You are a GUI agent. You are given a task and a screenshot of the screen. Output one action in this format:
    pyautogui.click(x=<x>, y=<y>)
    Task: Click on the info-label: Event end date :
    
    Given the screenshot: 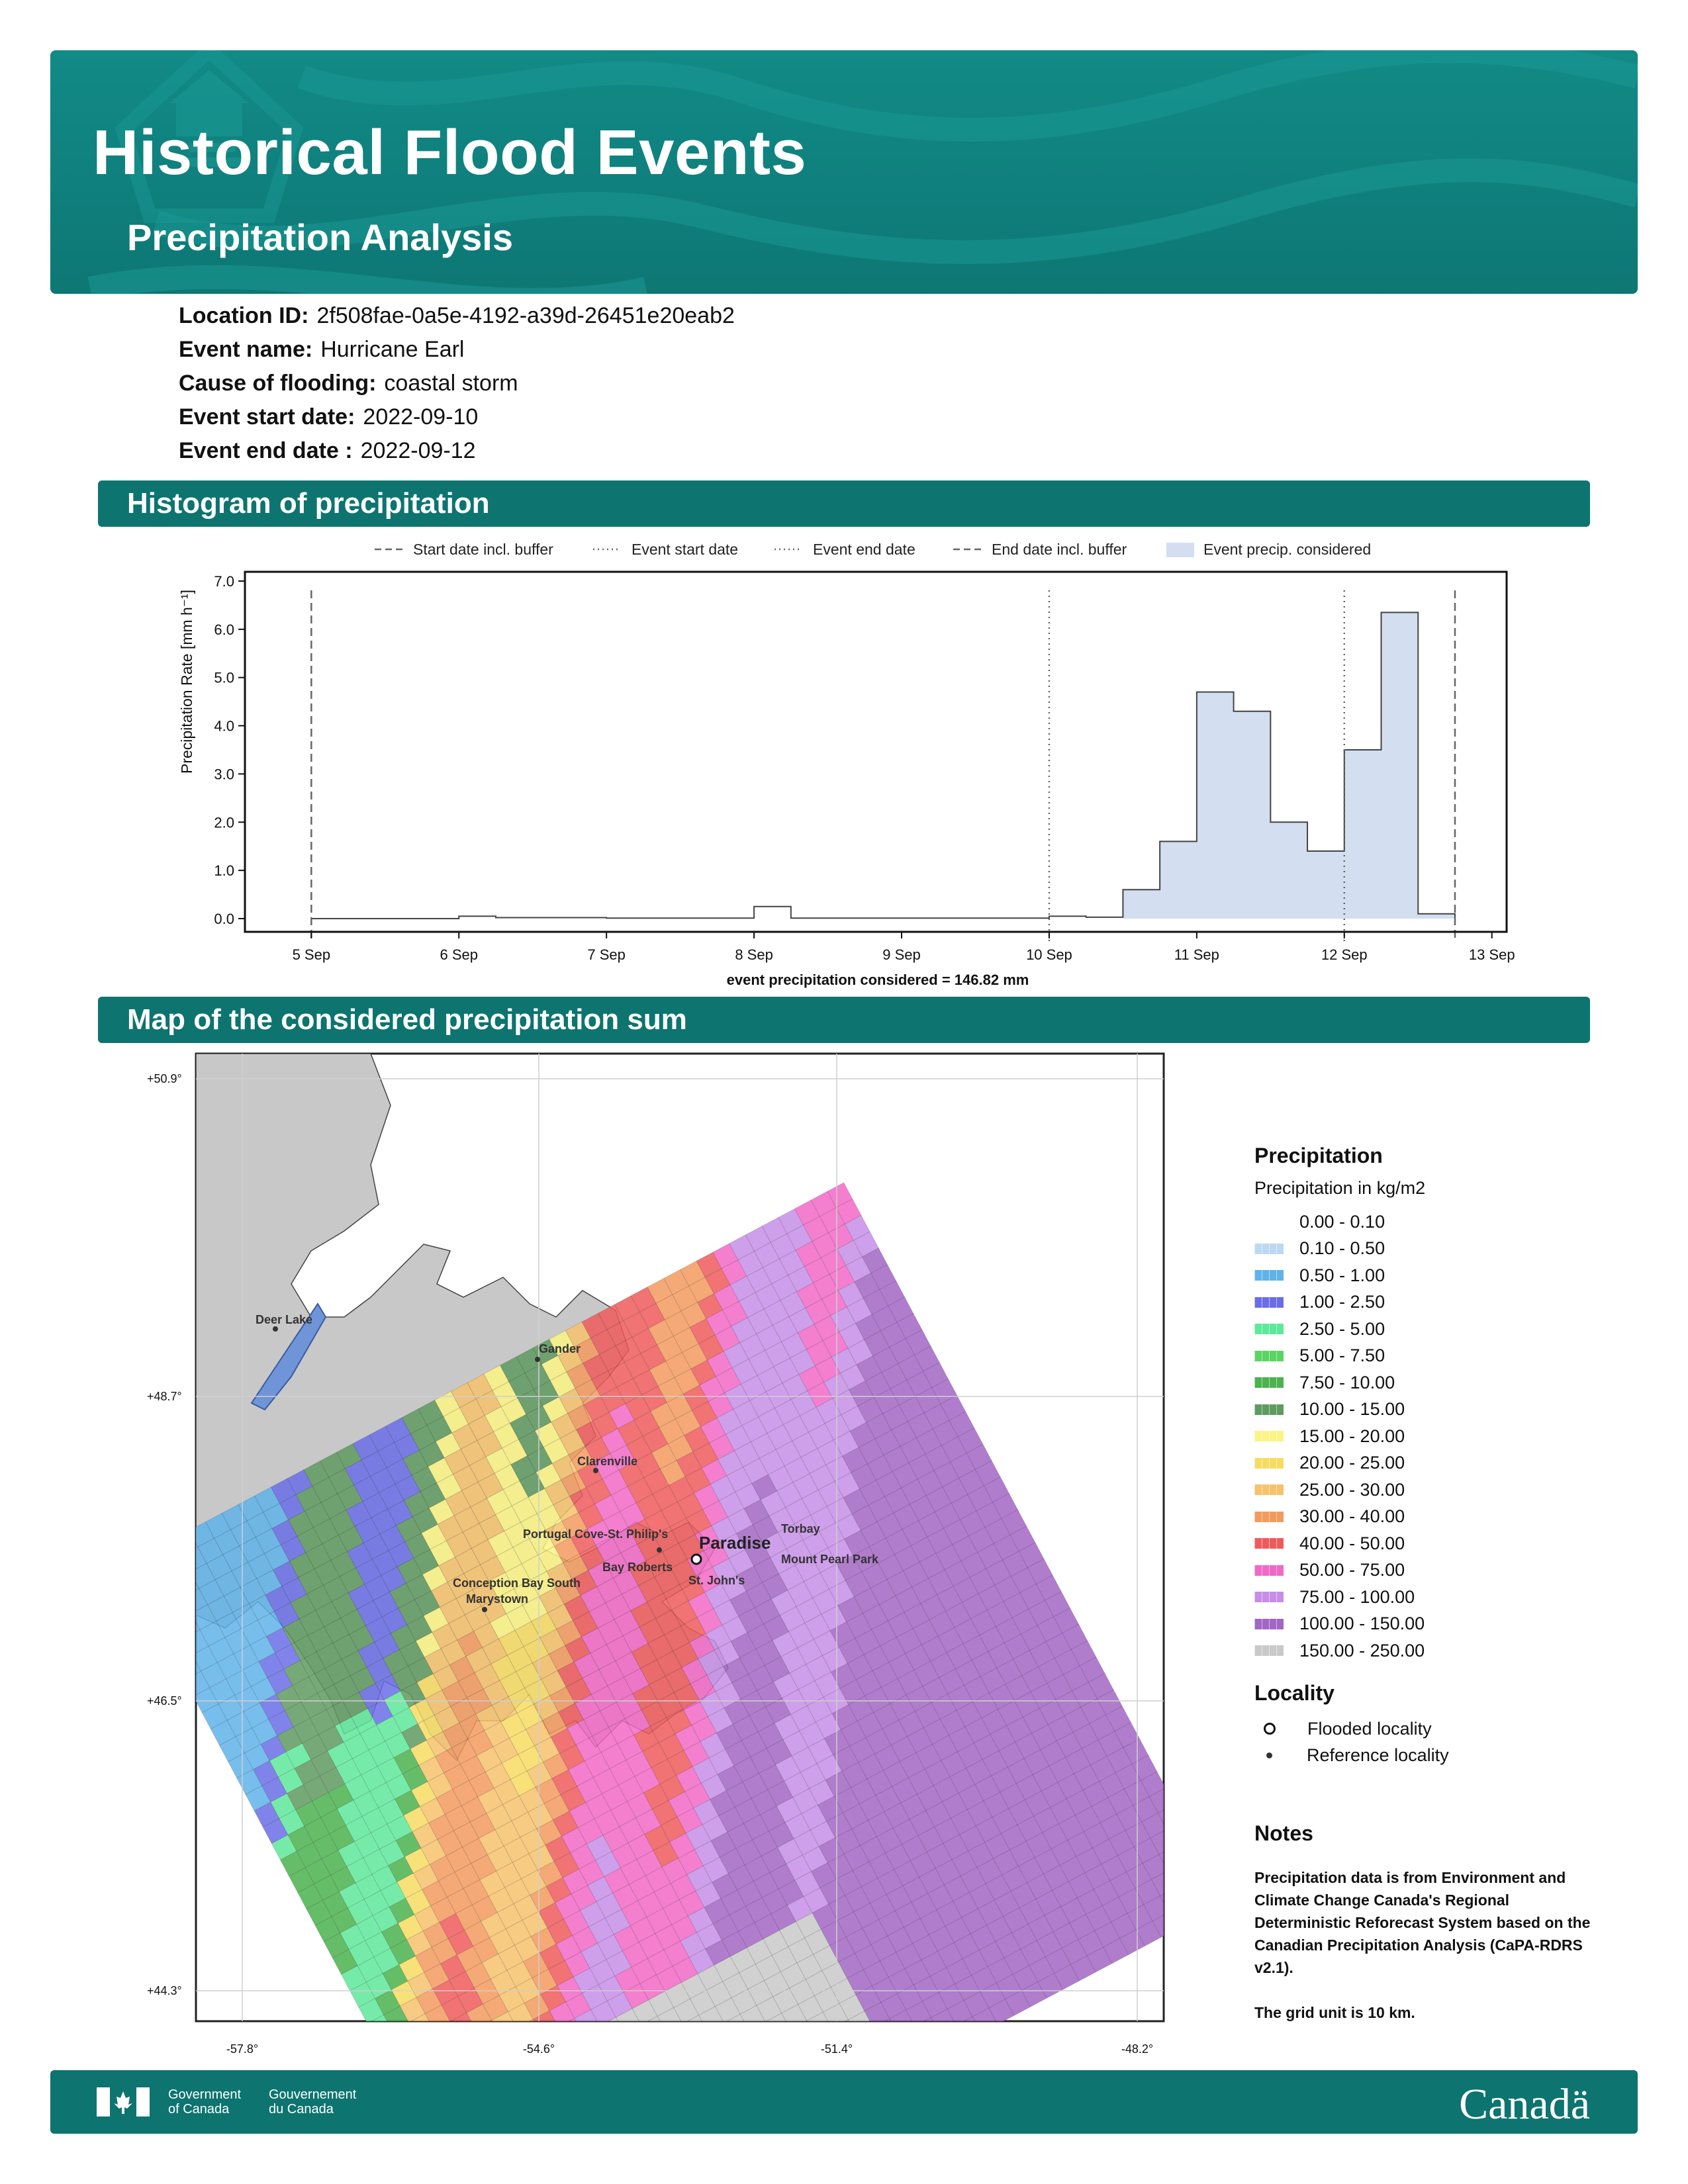 What is the action you would take?
    pyautogui.click(x=266, y=451)
    